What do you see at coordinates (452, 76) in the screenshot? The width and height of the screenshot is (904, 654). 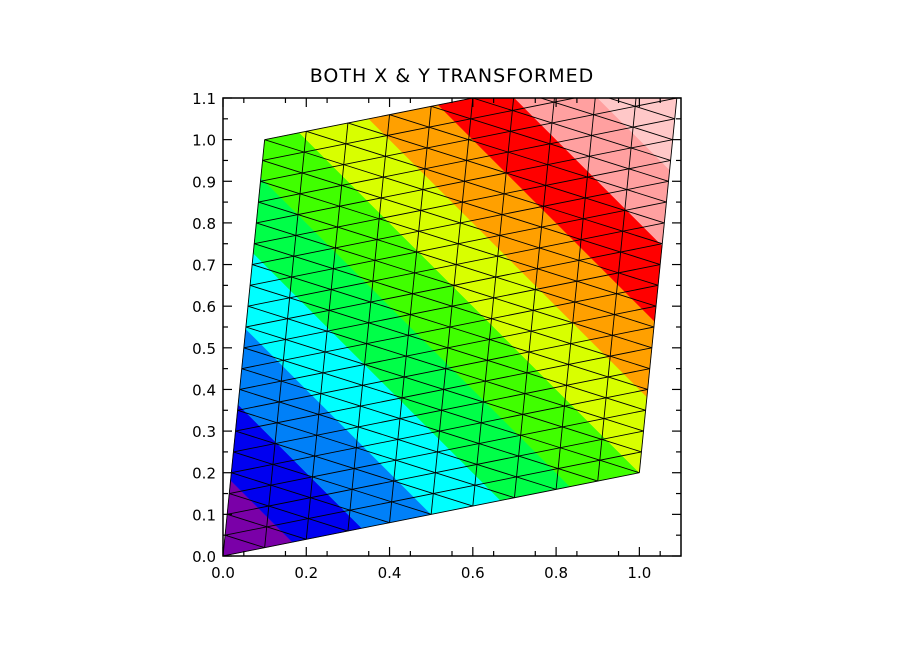 I see `chart-title: BOTH X & Y TRANSFORMED` at bounding box center [452, 76].